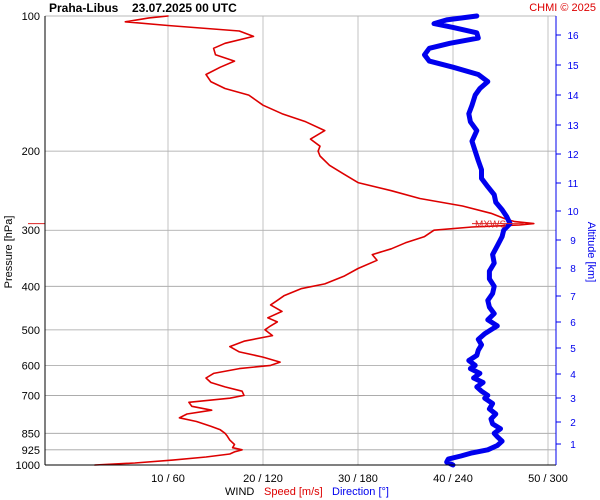 Image resolution: width=600 pixels, height=500 pixels. I want to click on pressure-tick-label: 600, so click(31, 366).